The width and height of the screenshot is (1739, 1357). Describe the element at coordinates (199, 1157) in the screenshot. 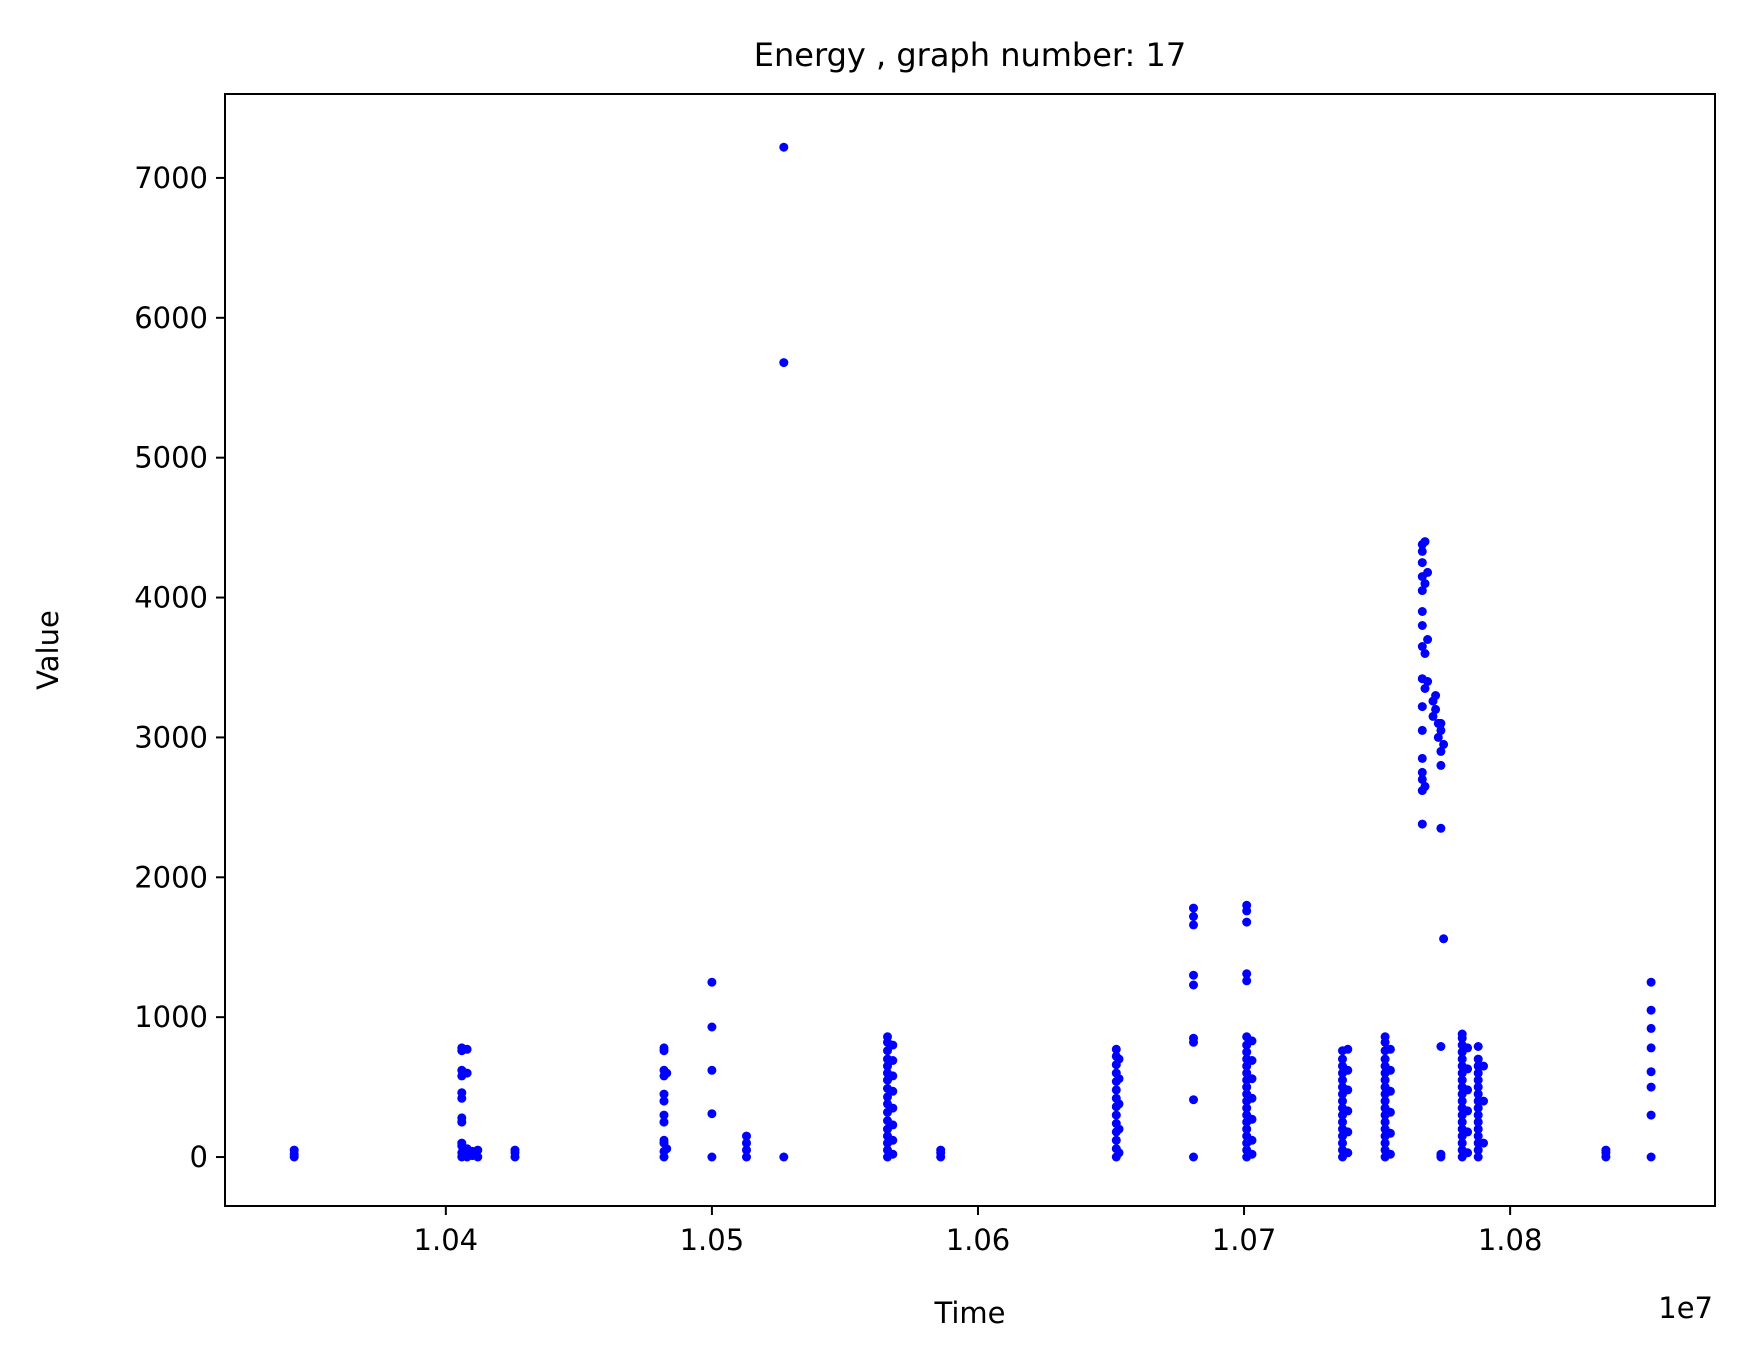

I see `y-tick-label: 0` at that location.